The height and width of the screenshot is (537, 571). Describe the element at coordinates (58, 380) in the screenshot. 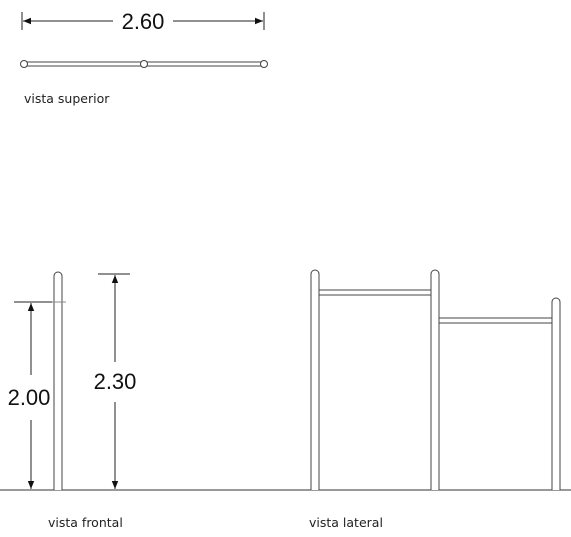

I see `front-post` at that location.